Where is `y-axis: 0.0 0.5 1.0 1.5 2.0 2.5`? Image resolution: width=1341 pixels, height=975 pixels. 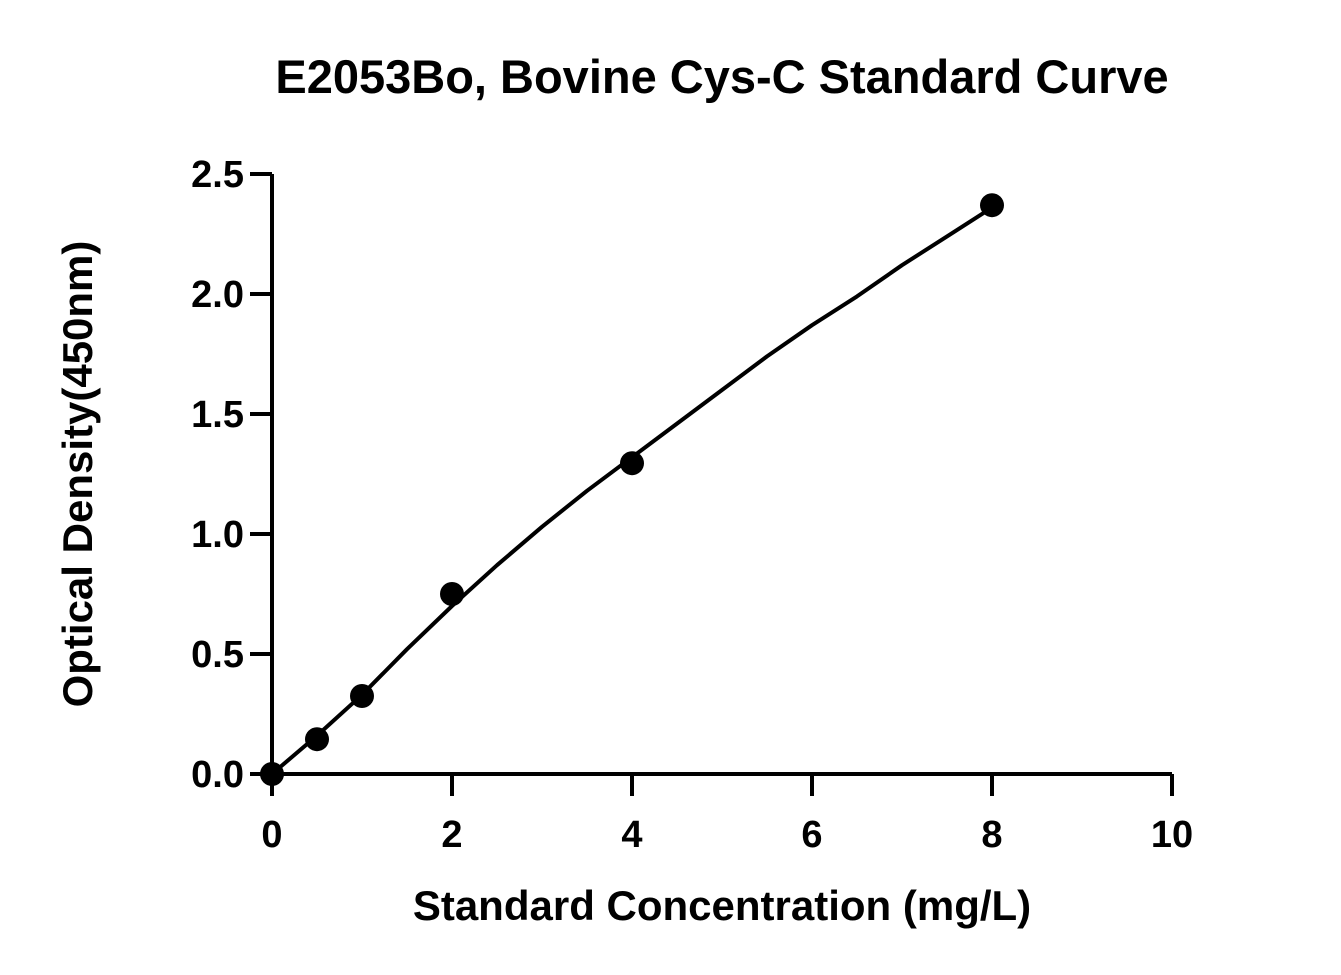
y-axis: 0.0 0.5 1.0 1.5 2.0 2.5 is located at coordinates (232, 475).